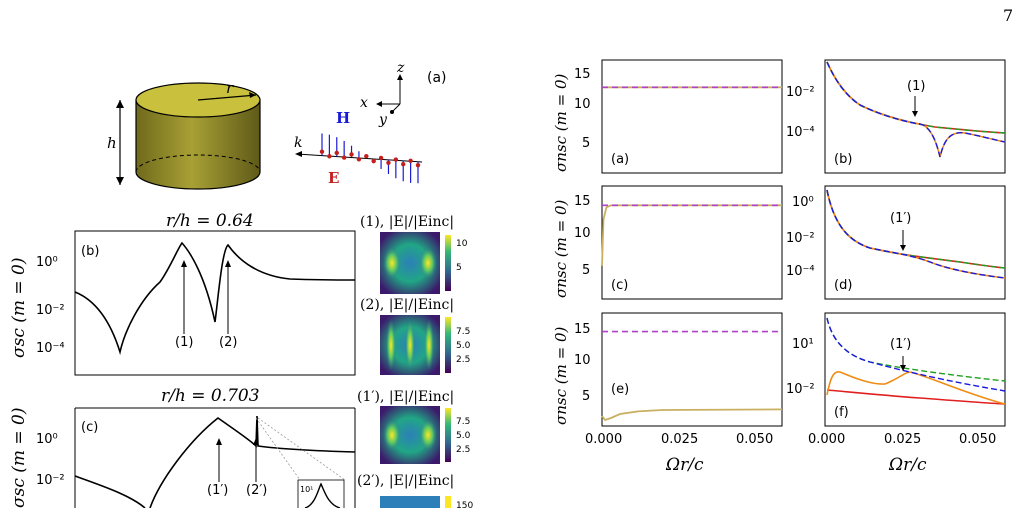  I want to click on ytick-a-15: 15, so click(582, 74).